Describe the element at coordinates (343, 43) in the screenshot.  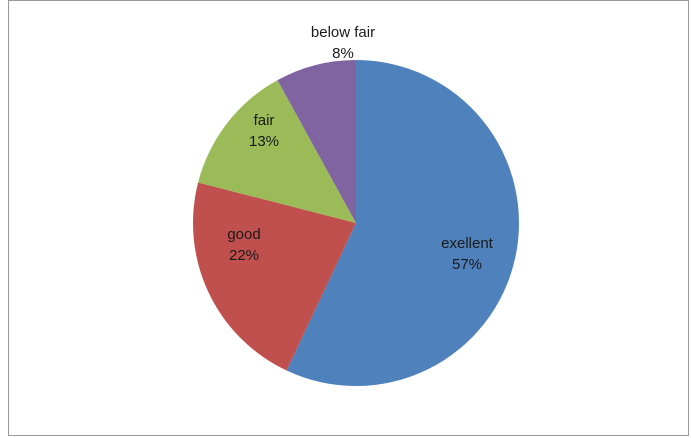
I see `pie-label-below-fair: below fair 8%` at that location.